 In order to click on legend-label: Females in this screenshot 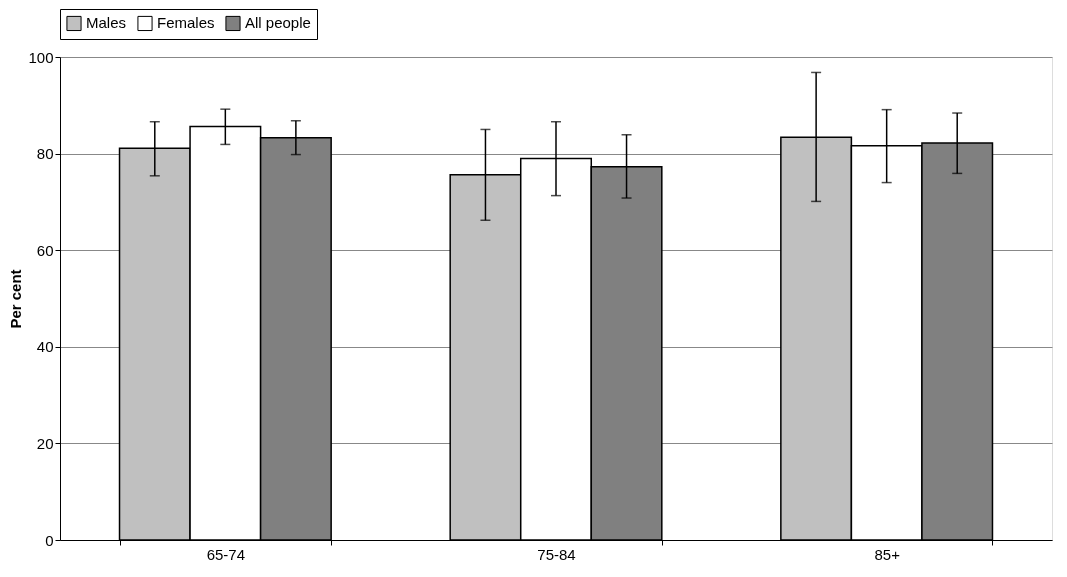, I will do `click(186, 23)`.